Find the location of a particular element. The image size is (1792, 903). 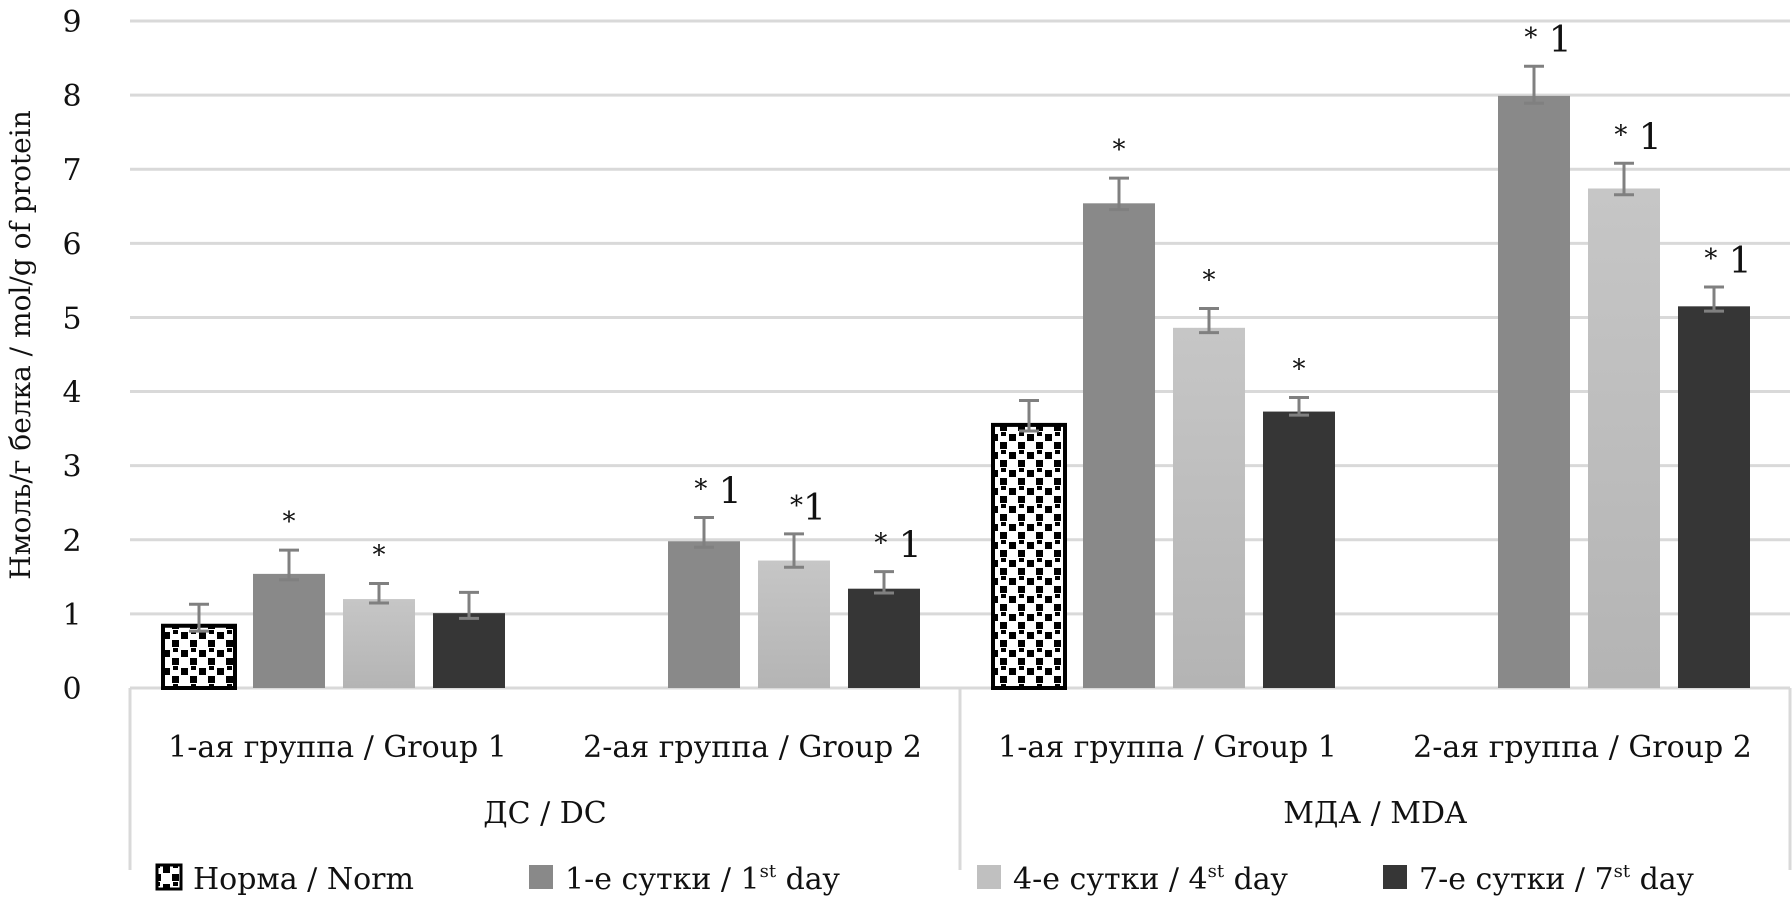

legend-item: Норма / Norm is located at coordinates (284, 879).